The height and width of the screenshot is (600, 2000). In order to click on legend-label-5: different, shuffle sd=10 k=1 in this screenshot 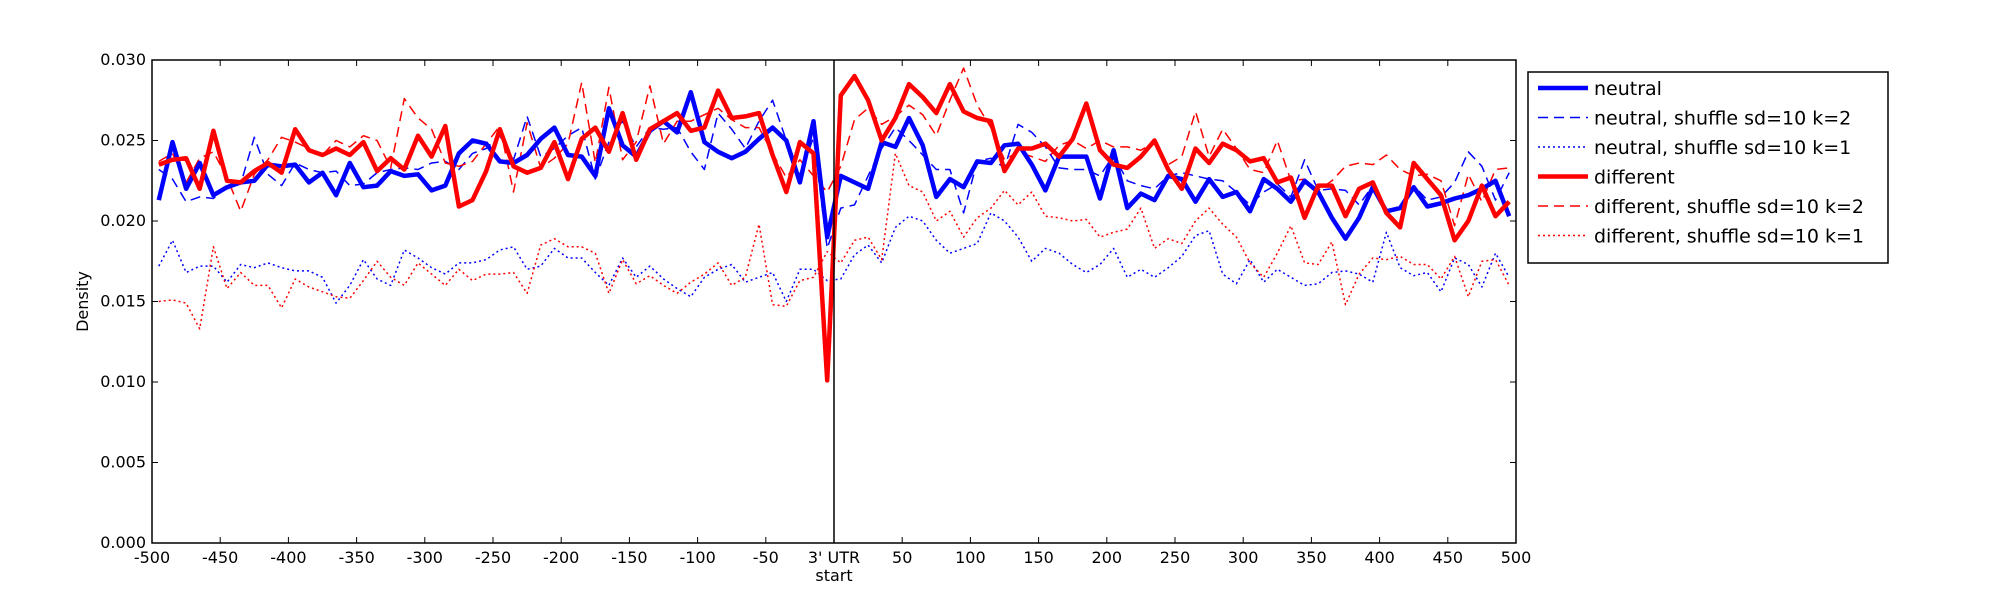, I will do `click(1729, 237)`.